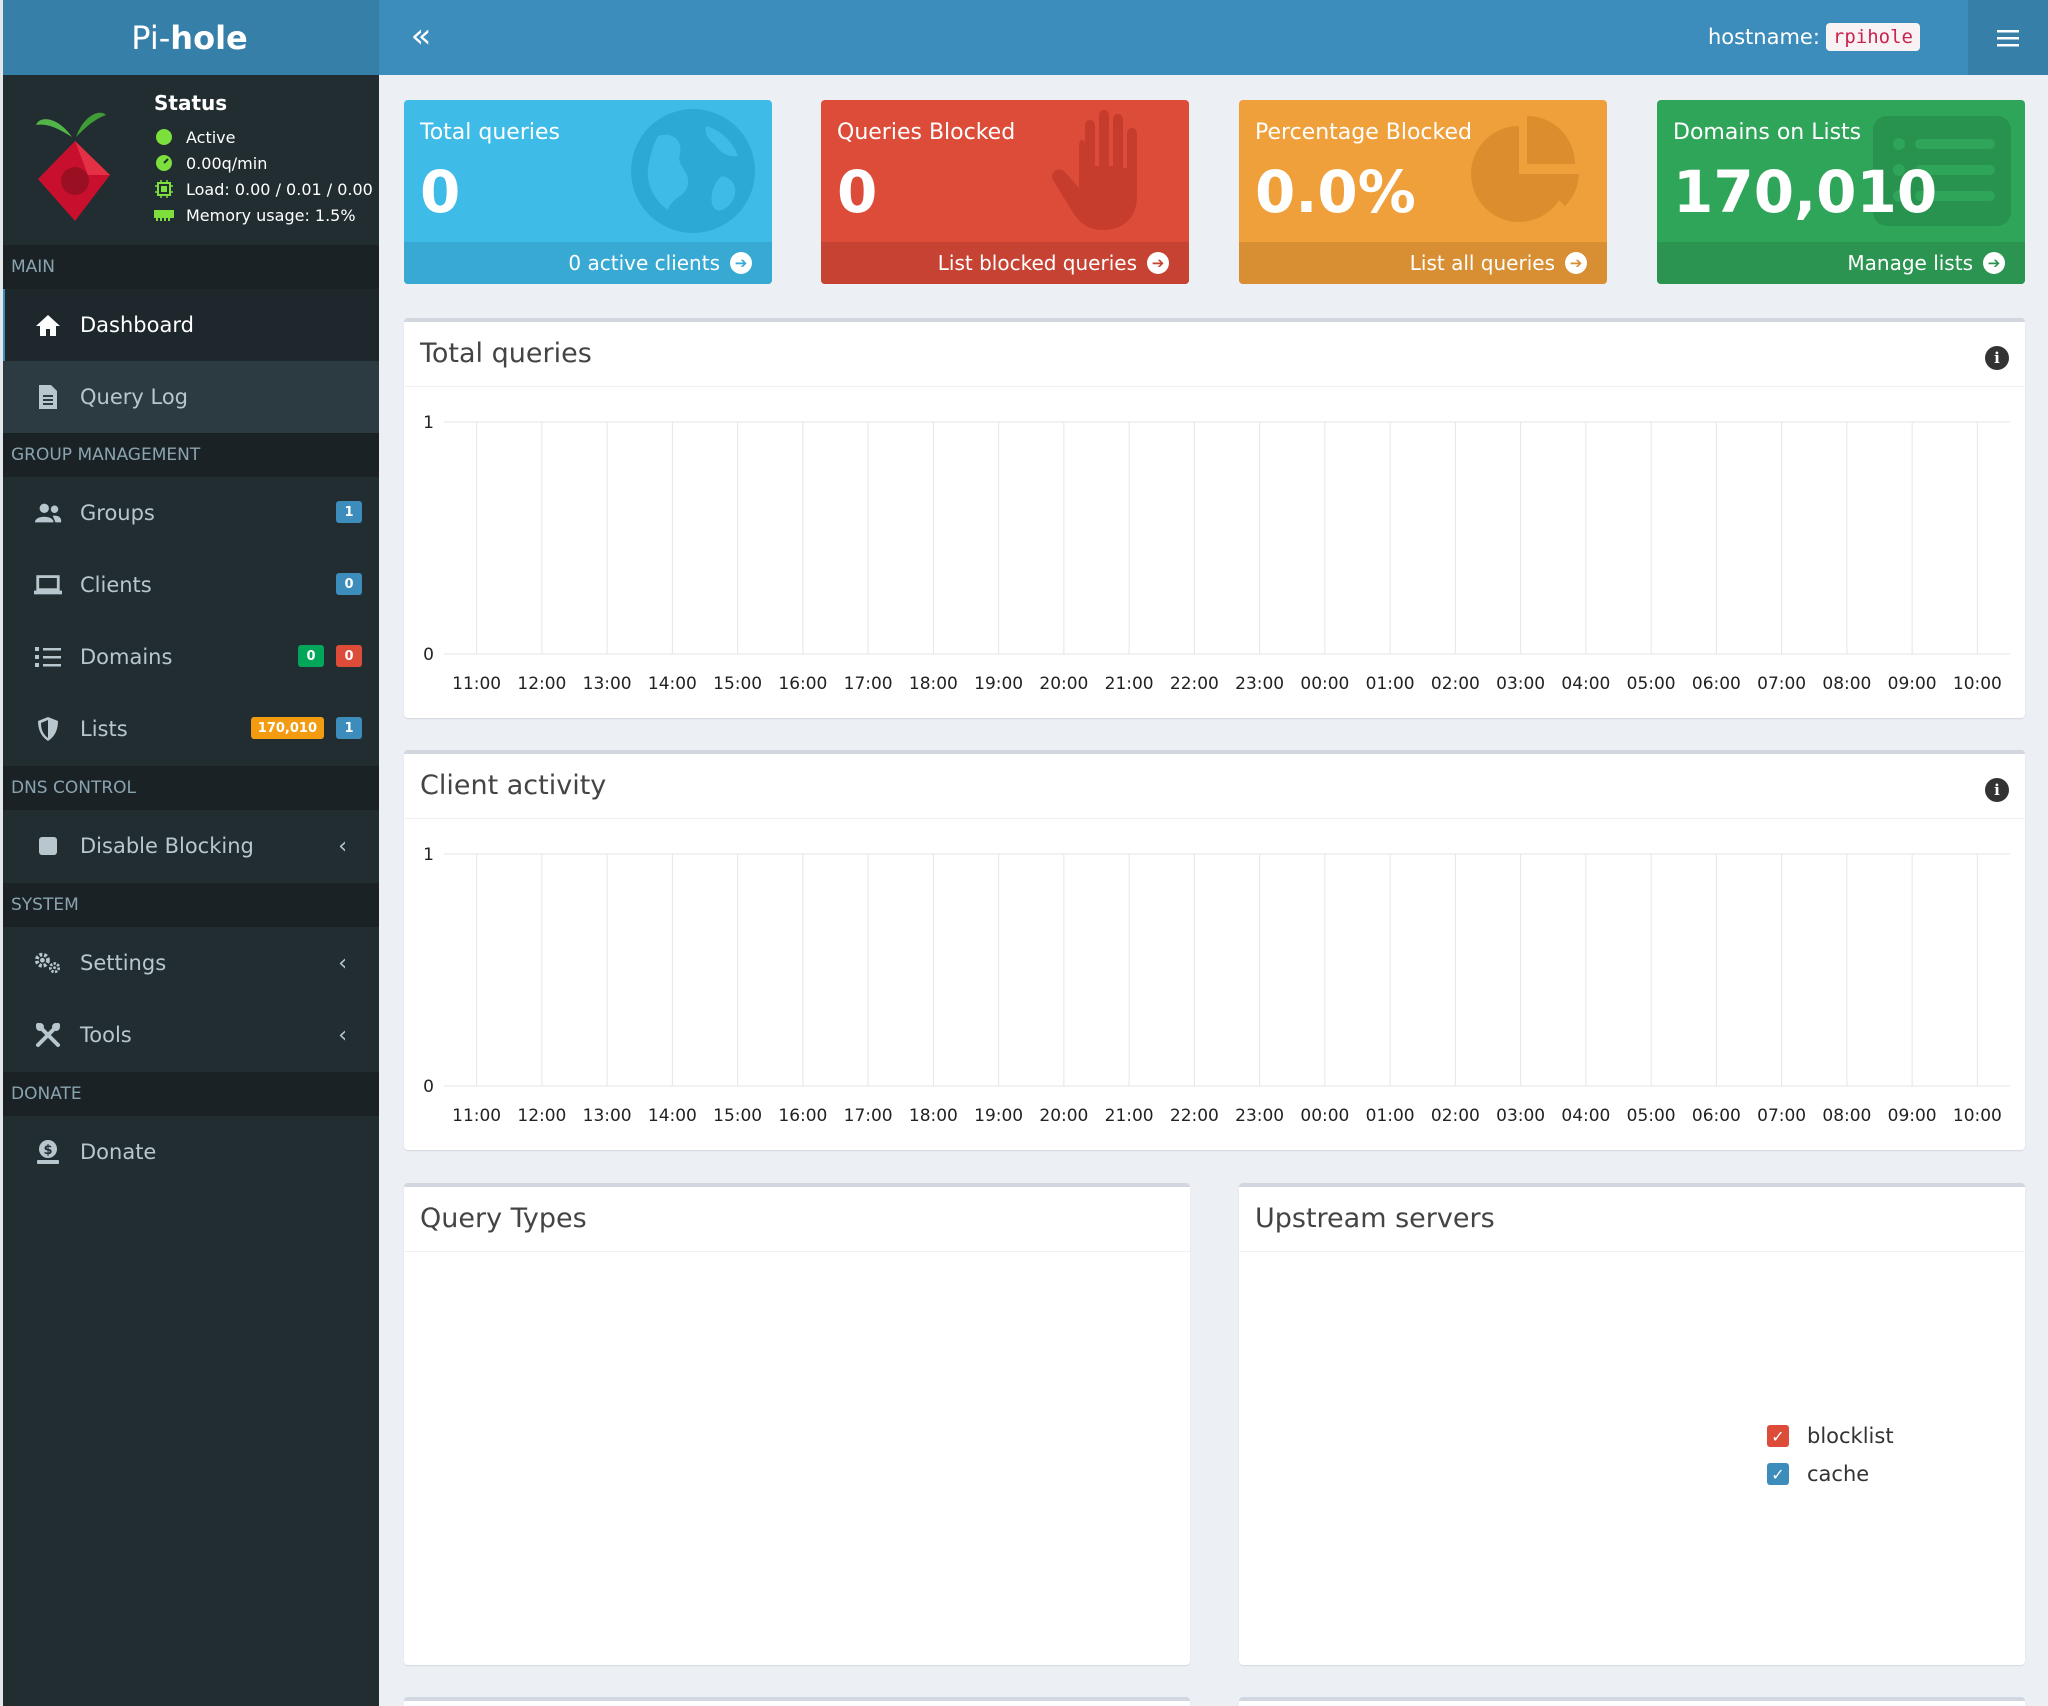 The height and width of the screenshot is (1706, 2048). I want to click on legend-item-blocklist: ✓ blocklist, so click(1830, 1436).